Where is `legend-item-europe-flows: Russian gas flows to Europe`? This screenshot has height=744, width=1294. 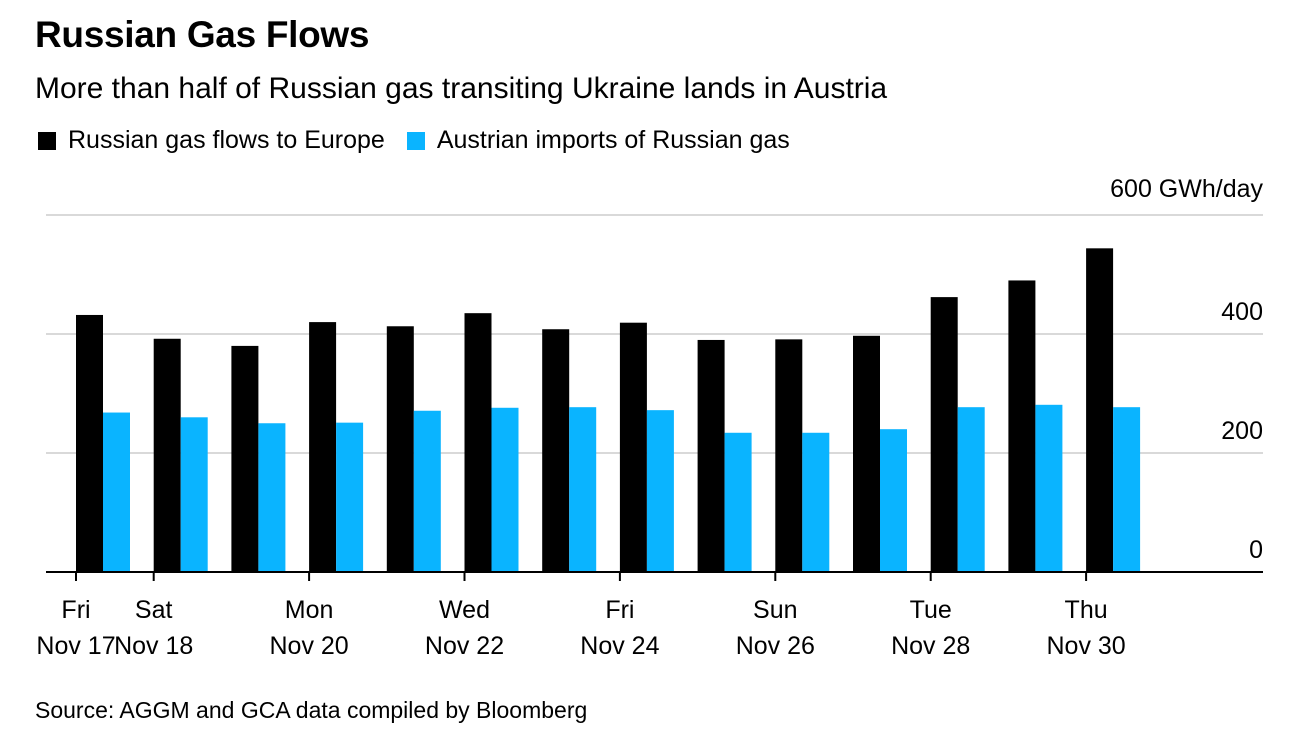
legend-item-europe-flows: Russian gas flows to Europe is located at coordinates (211, 140).